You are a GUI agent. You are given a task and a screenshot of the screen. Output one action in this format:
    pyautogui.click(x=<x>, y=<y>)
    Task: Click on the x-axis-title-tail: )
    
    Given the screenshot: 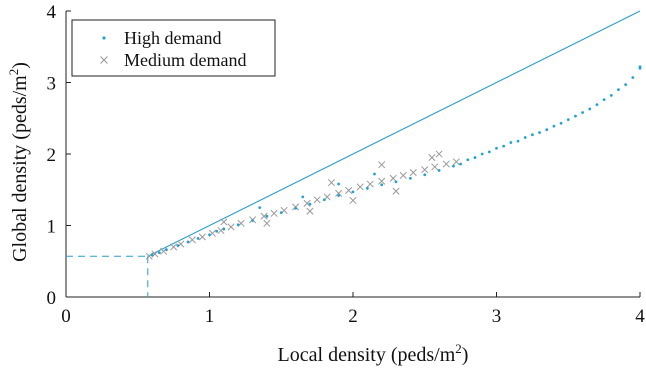 What is the action you would take?
    pyautogui.click(x=465, y=355)
    